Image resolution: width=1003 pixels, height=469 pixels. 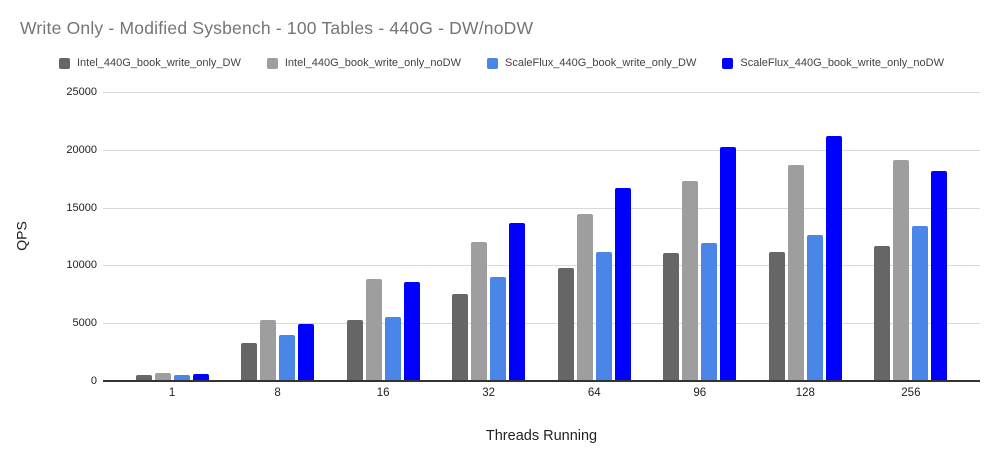 What do you see at coordinates (172, 393) in the screenshot?
I see `x-tick-label-1: 1` at bounding box center [172, 393].